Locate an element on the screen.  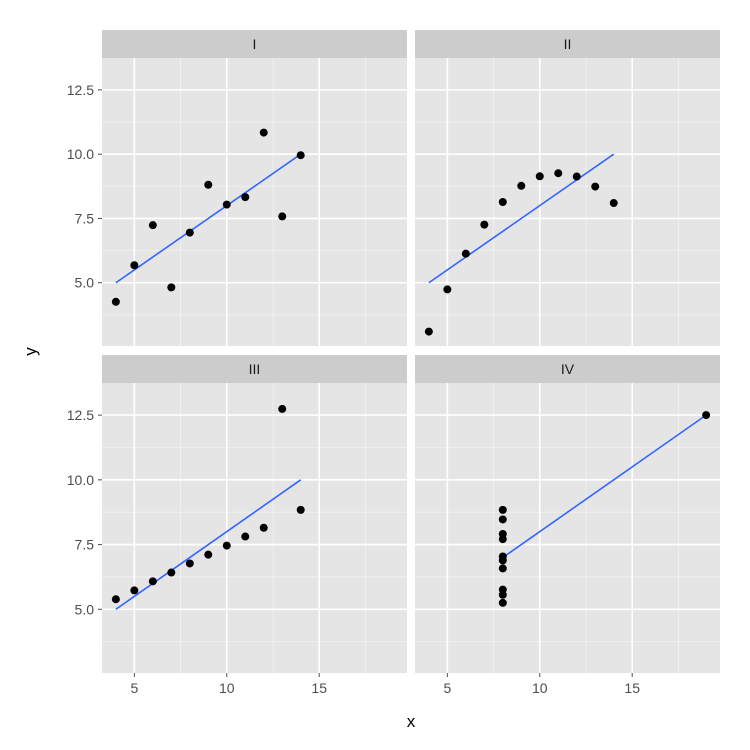
x-axis-title: x is located at coordinates (411, 721).